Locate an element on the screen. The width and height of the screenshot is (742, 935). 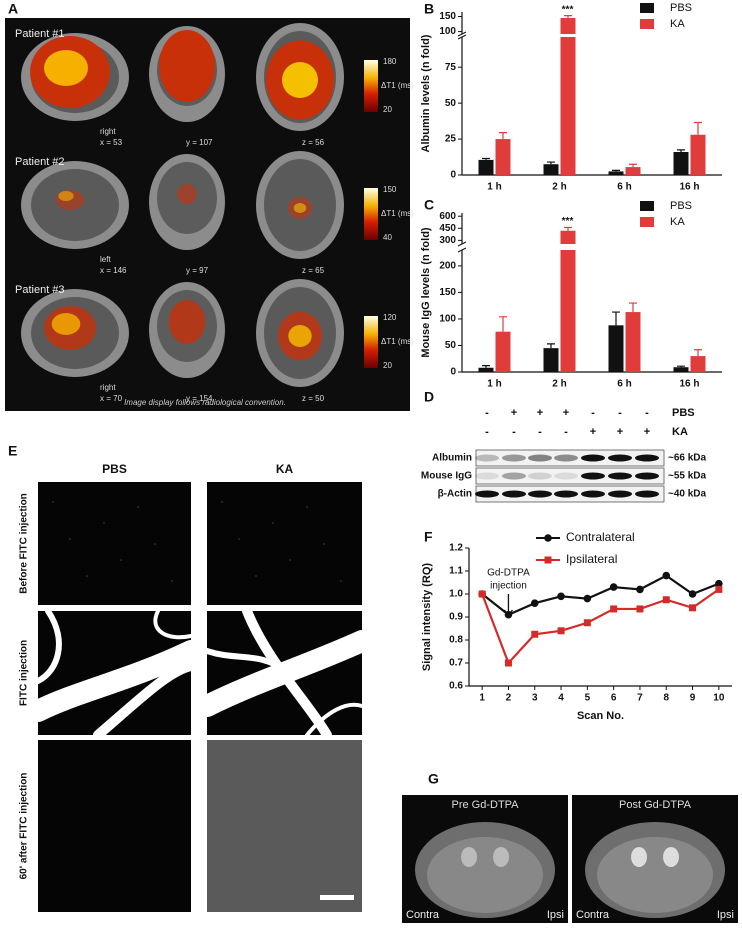
series-line is located at coordinates (600, 595).